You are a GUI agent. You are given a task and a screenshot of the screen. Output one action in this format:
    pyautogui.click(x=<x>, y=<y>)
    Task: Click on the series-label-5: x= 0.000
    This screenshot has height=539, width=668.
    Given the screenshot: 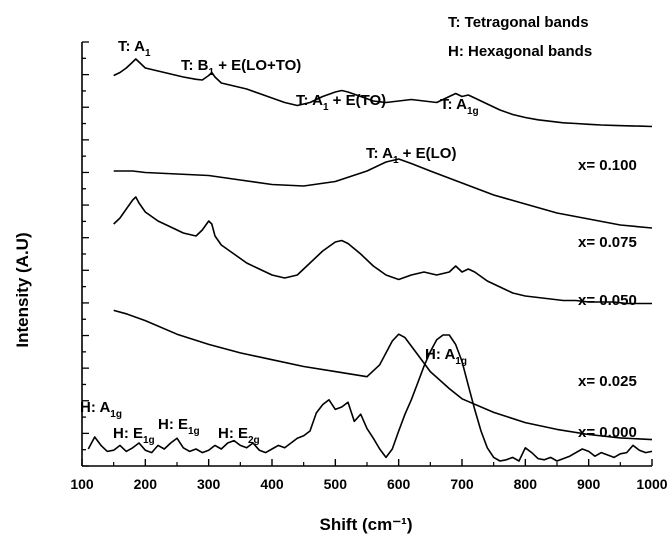 What is the action you would take?
    pyautogui.click(x=607, y=432)
    